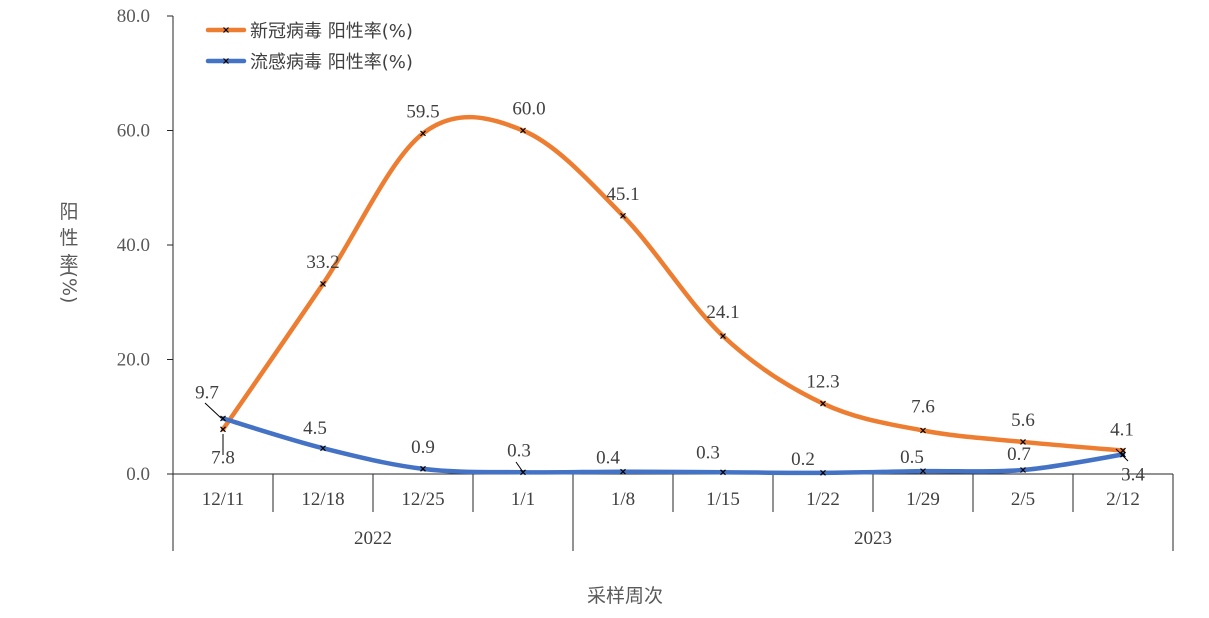 This screenshot has width=1209, height=618. What do you see at coordinates (422, 111) in the screenshot?
I see `data-label: 59.5` at bounding box center [422, 111].